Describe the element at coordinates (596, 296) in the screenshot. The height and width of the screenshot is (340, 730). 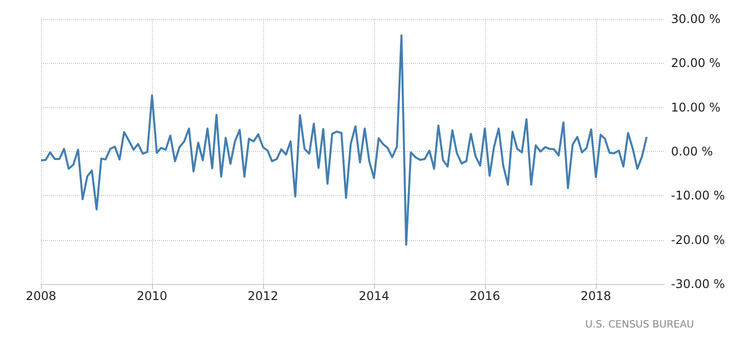
I see `x-tick-label: 2018` at that location.